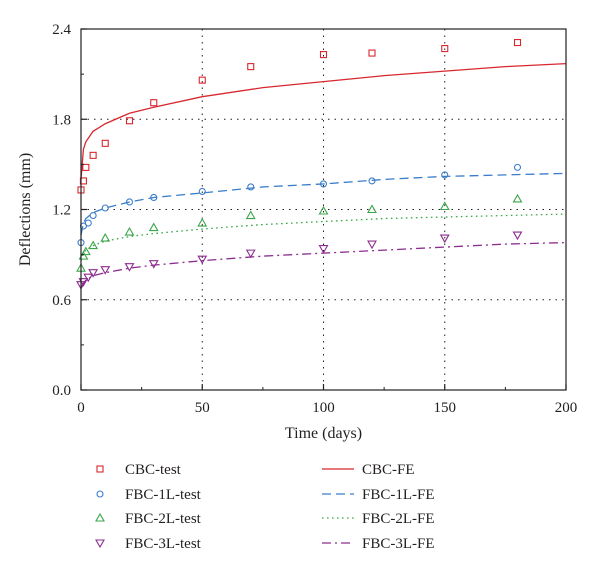  I want to click on legend-label-cbc-test: CBC-test, so click(153, 470).